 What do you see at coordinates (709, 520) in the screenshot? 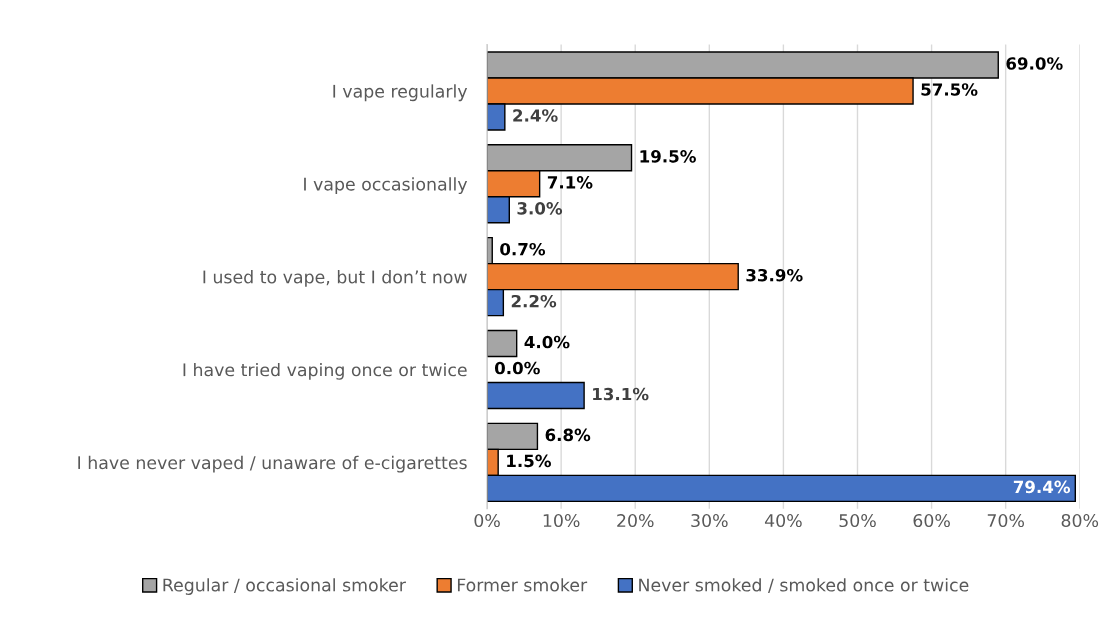
I see `x-tick-label: 30%` at bounding box center [709, 520].